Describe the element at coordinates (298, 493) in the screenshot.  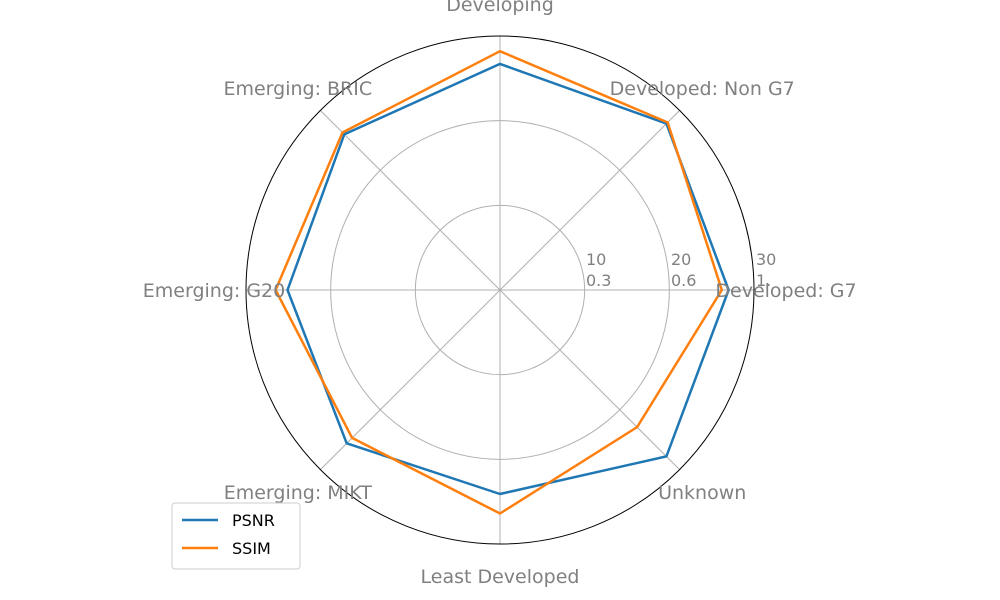
I see `category-label-5: Emerging: MIKT` at that location.